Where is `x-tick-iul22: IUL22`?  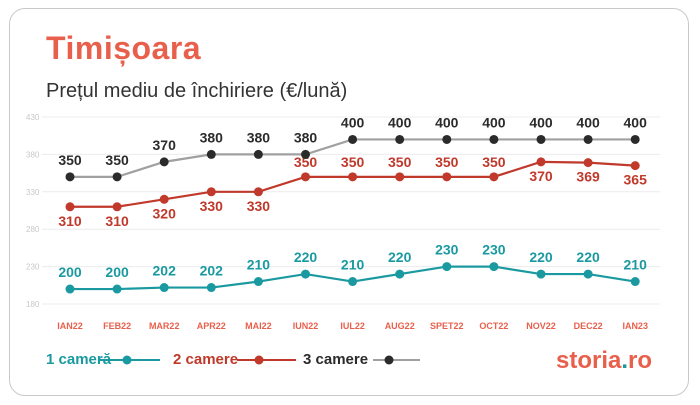
x-tick-iul22: IUL22 is located at coordinates (352, 326).